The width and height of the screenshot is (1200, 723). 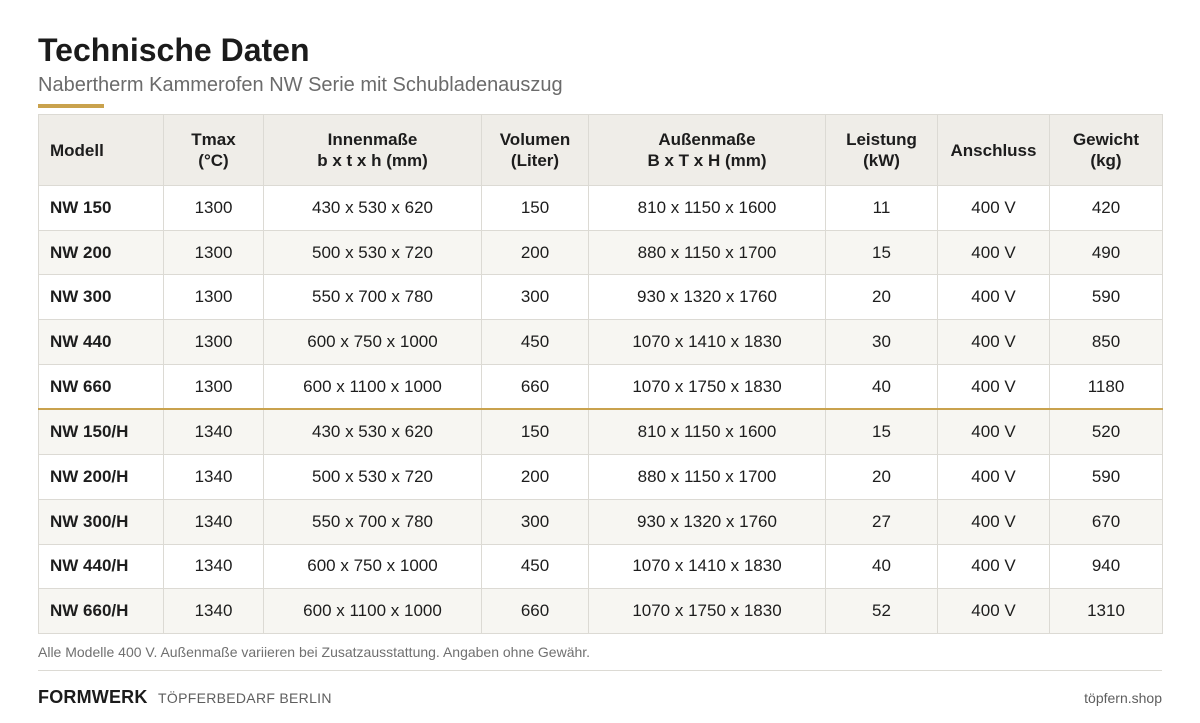 I want to click on cell-weight: 940, so click(x=1106, y=566).